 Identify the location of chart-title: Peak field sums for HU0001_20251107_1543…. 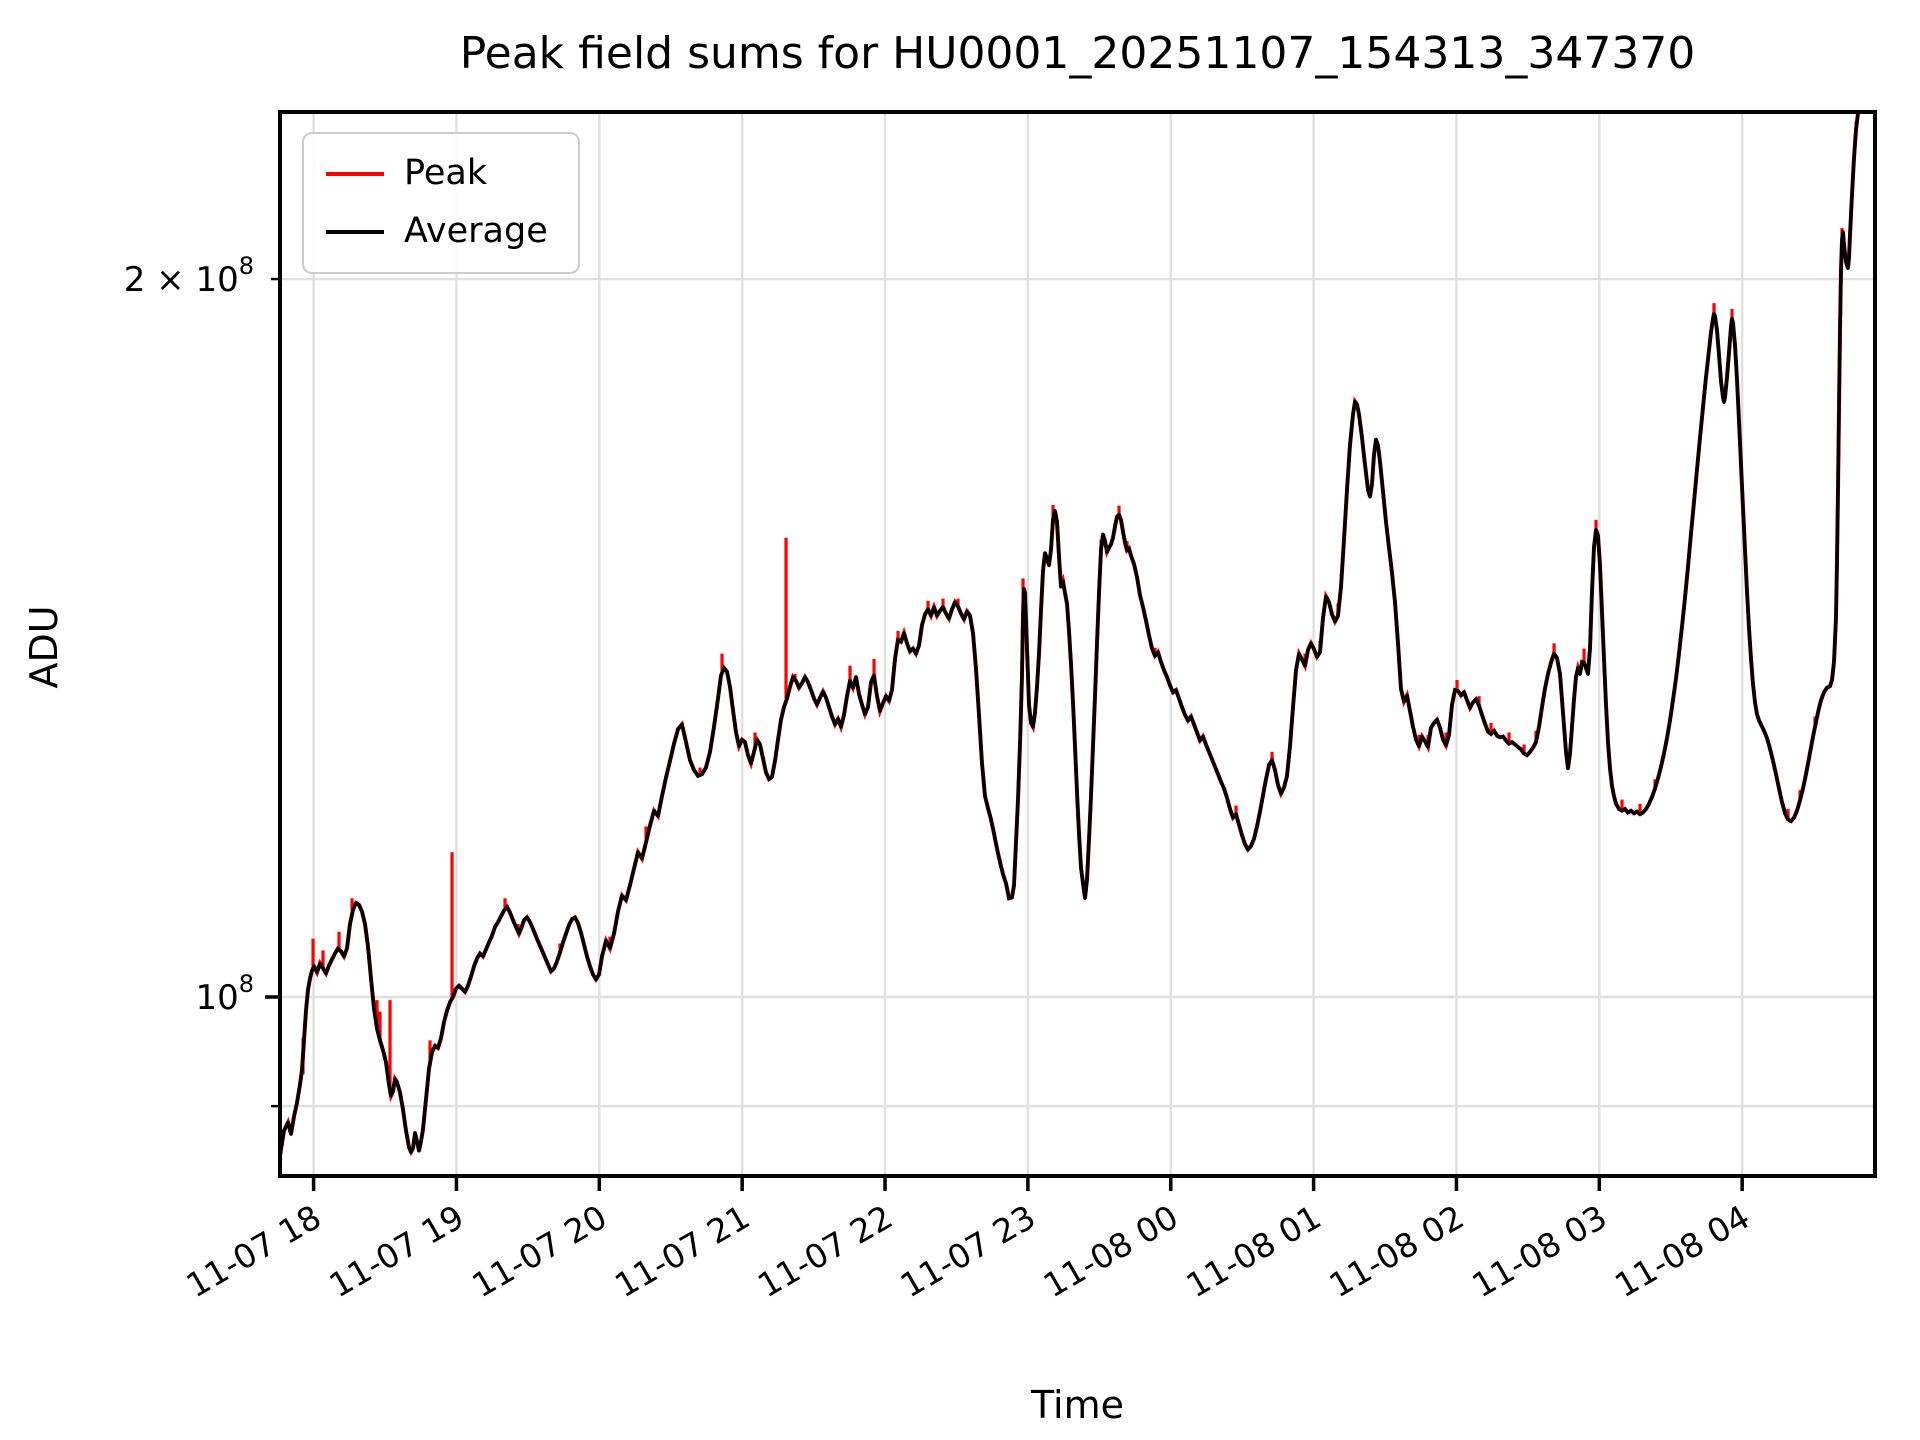
(1077, 53).